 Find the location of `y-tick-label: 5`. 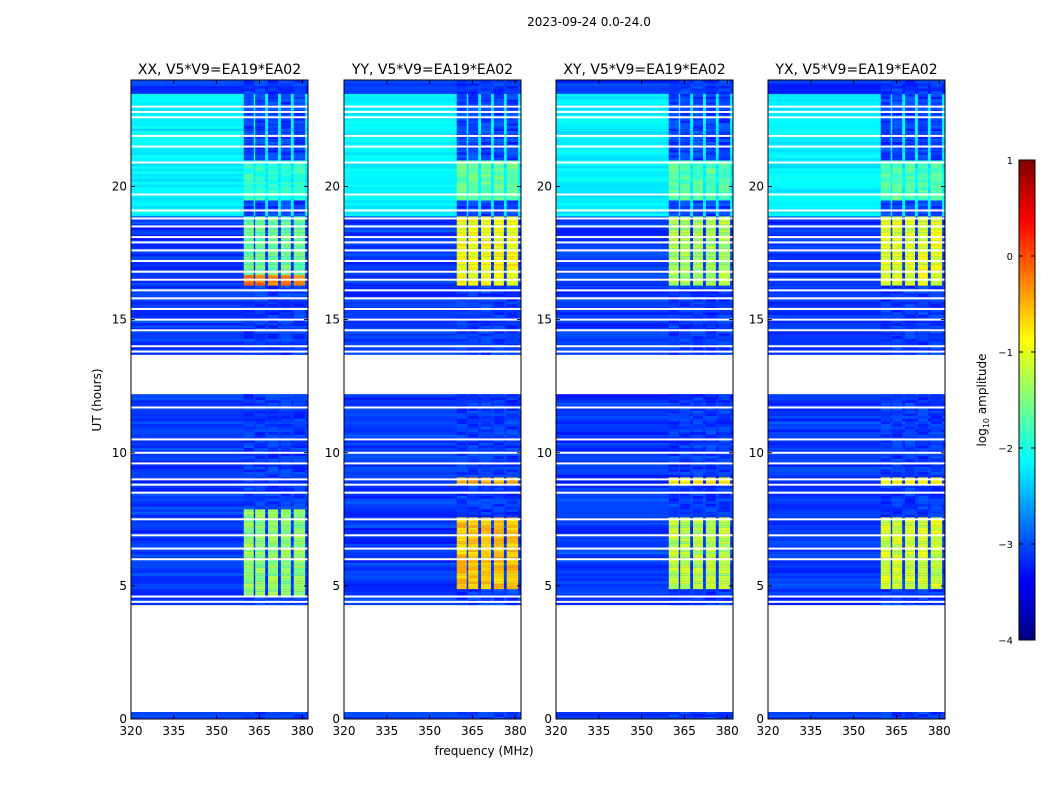

y-tick-label: 5 is located at coordinates (548, 586).